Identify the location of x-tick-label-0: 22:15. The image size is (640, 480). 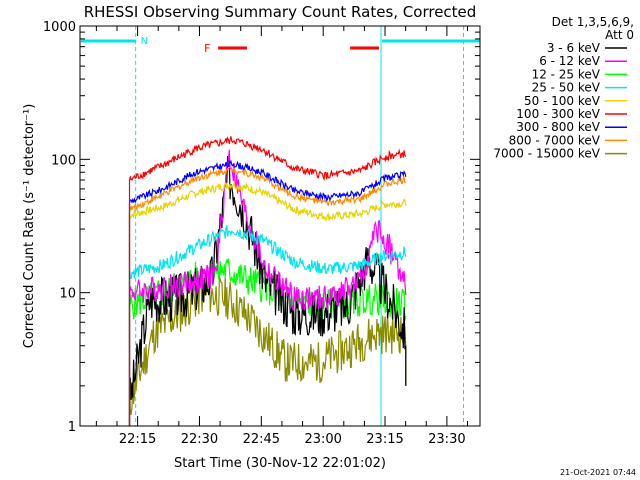
(137, 439).